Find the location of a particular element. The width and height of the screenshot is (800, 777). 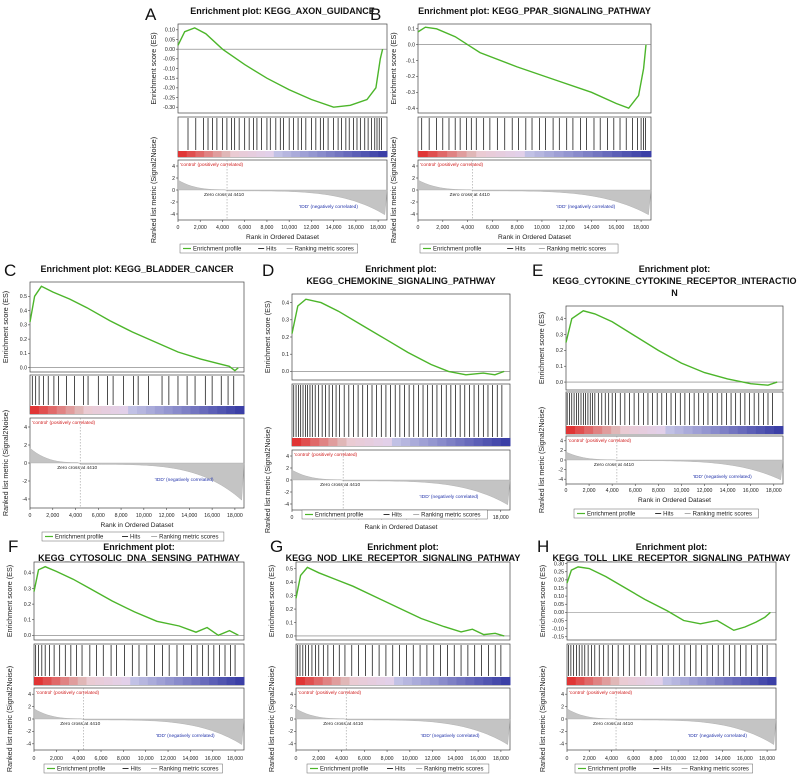

positive-label-g: 'control' (positively correlated) is located at coordinates (330, 693).